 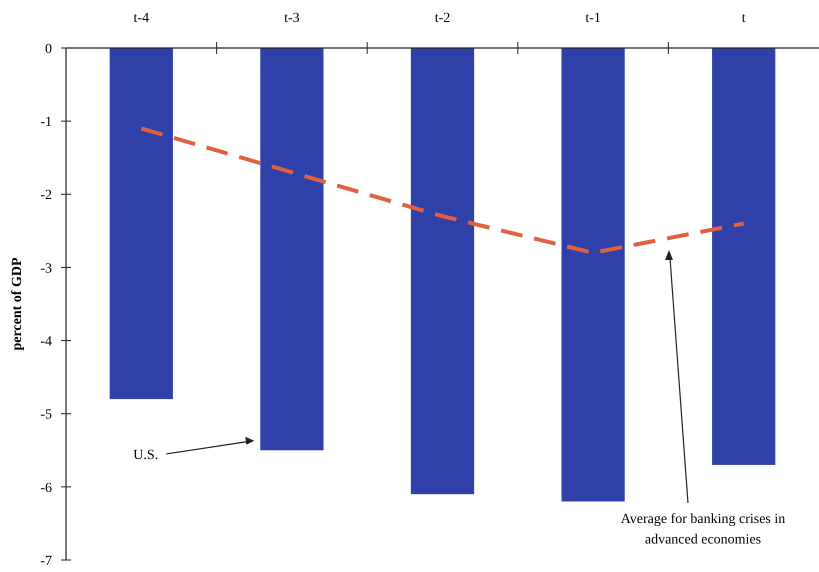 I want to click on y-tick-label: -2, so click(x=46, y=196).